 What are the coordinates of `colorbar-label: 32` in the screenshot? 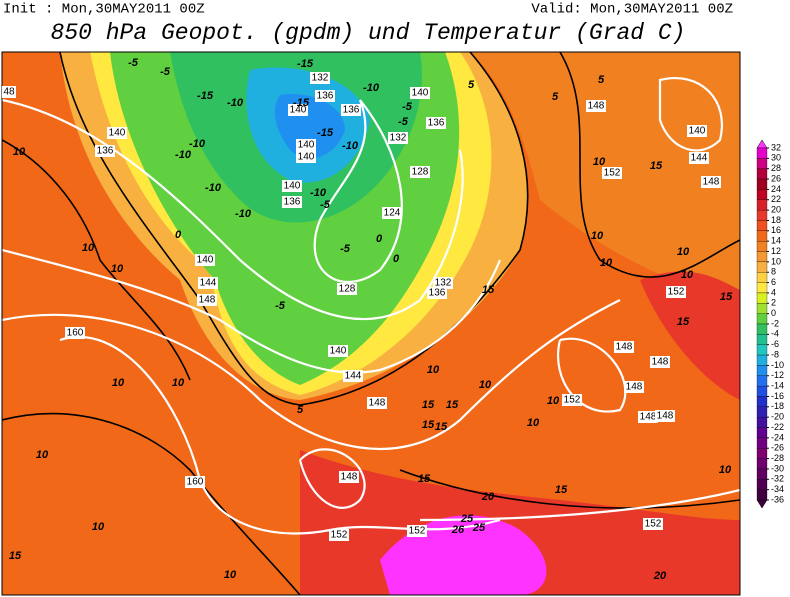 It's located at (776, 147).